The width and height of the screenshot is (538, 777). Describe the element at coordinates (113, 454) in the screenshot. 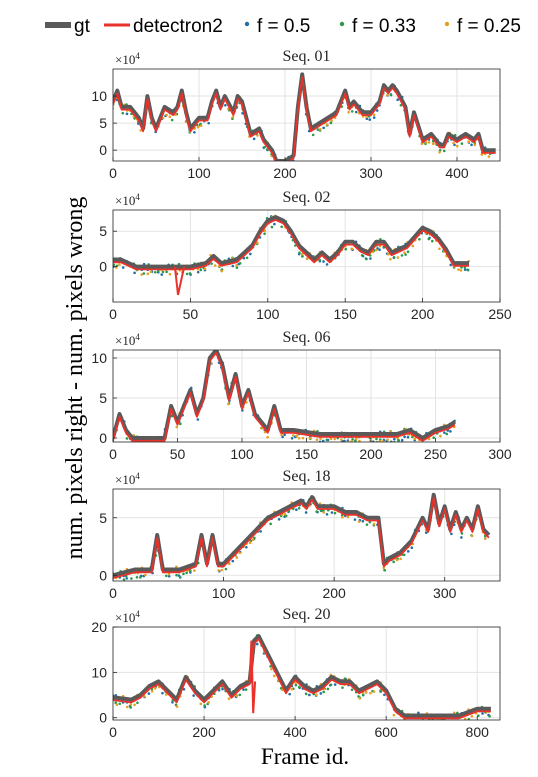

I see `x-tick-label: 0` at that location.